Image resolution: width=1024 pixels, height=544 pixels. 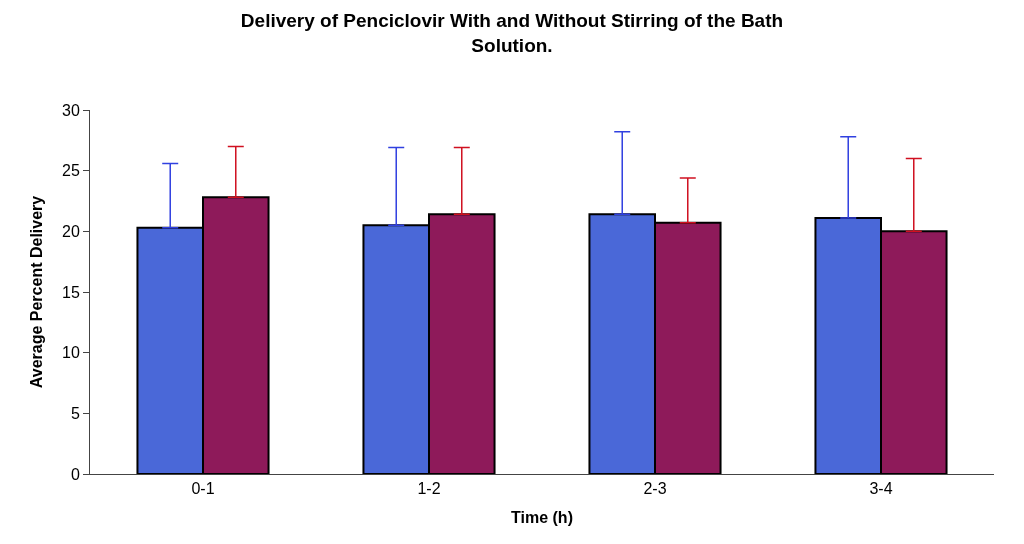 I want to click on x-tick-label: 1-2, so click(x=429, y=489).